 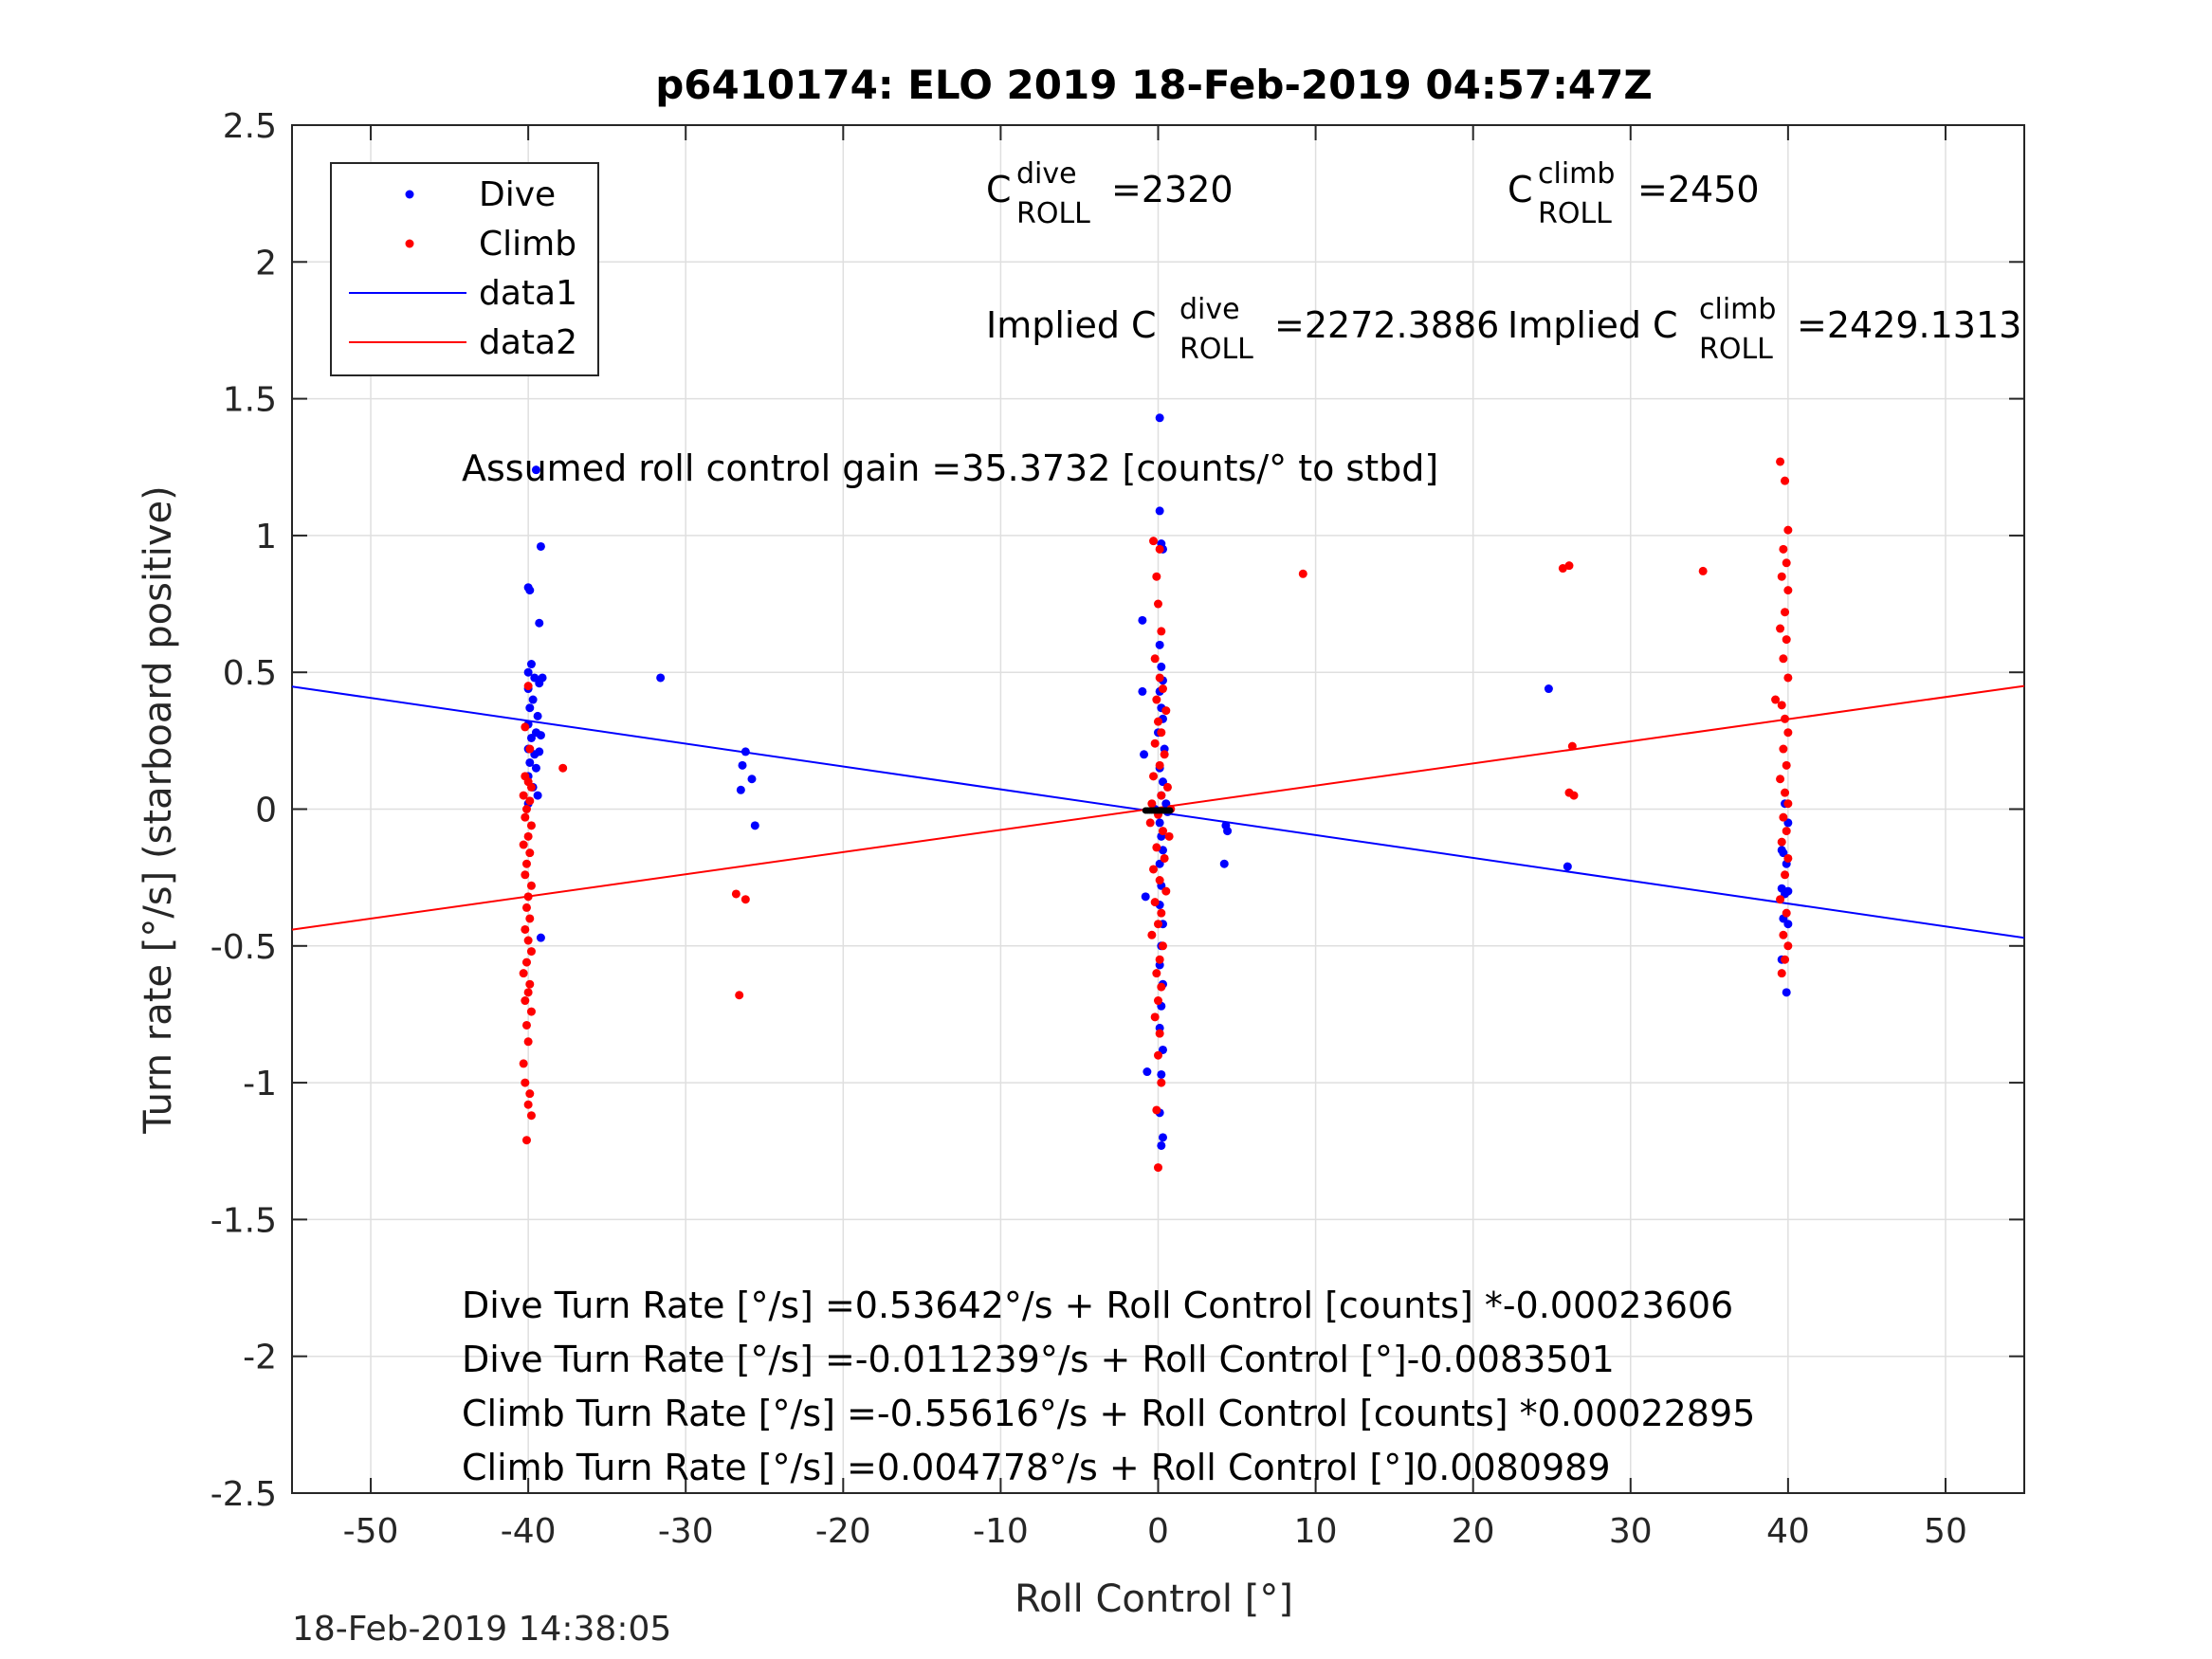 What do you see at coordinates (158, 810) in the screenshot?
I see `y-axis-label: Turn rate [°/s] (starboard positive)` at bounding box center [158, 810].